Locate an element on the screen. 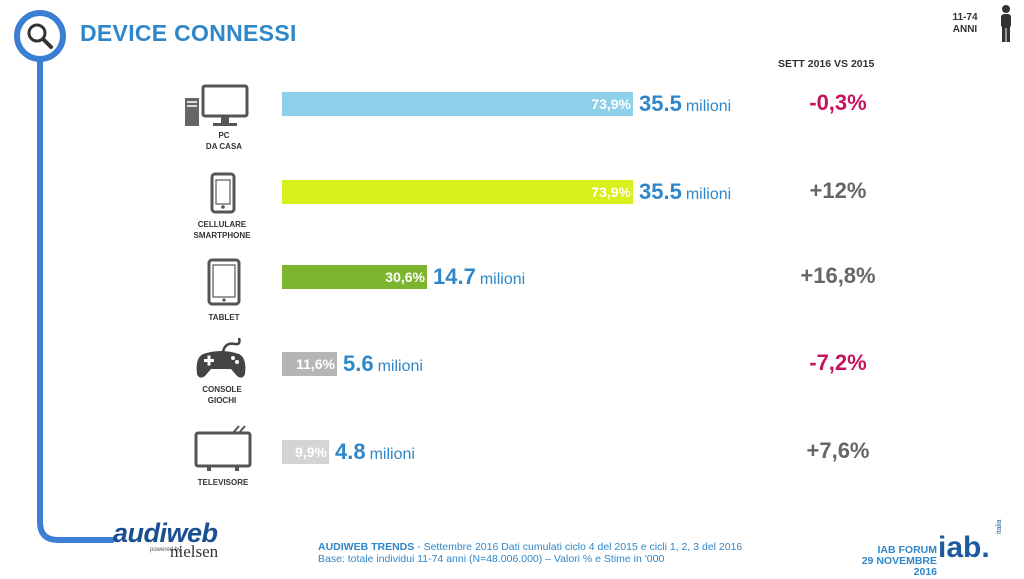  bar-value-label: 14.7 milioni is located at coordinates (479, 276).